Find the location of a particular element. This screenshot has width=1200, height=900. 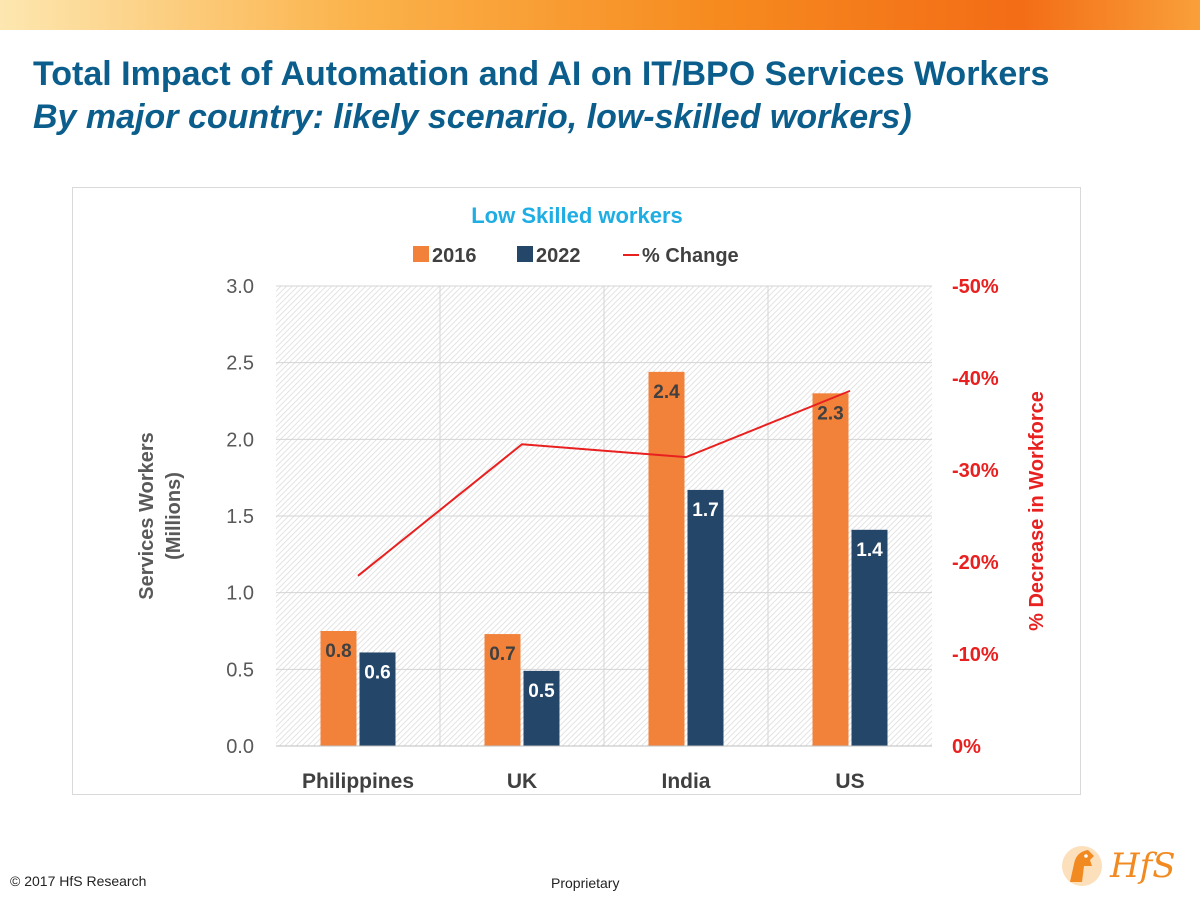

bar-2022-philippines is located at coordinates (377, 699).